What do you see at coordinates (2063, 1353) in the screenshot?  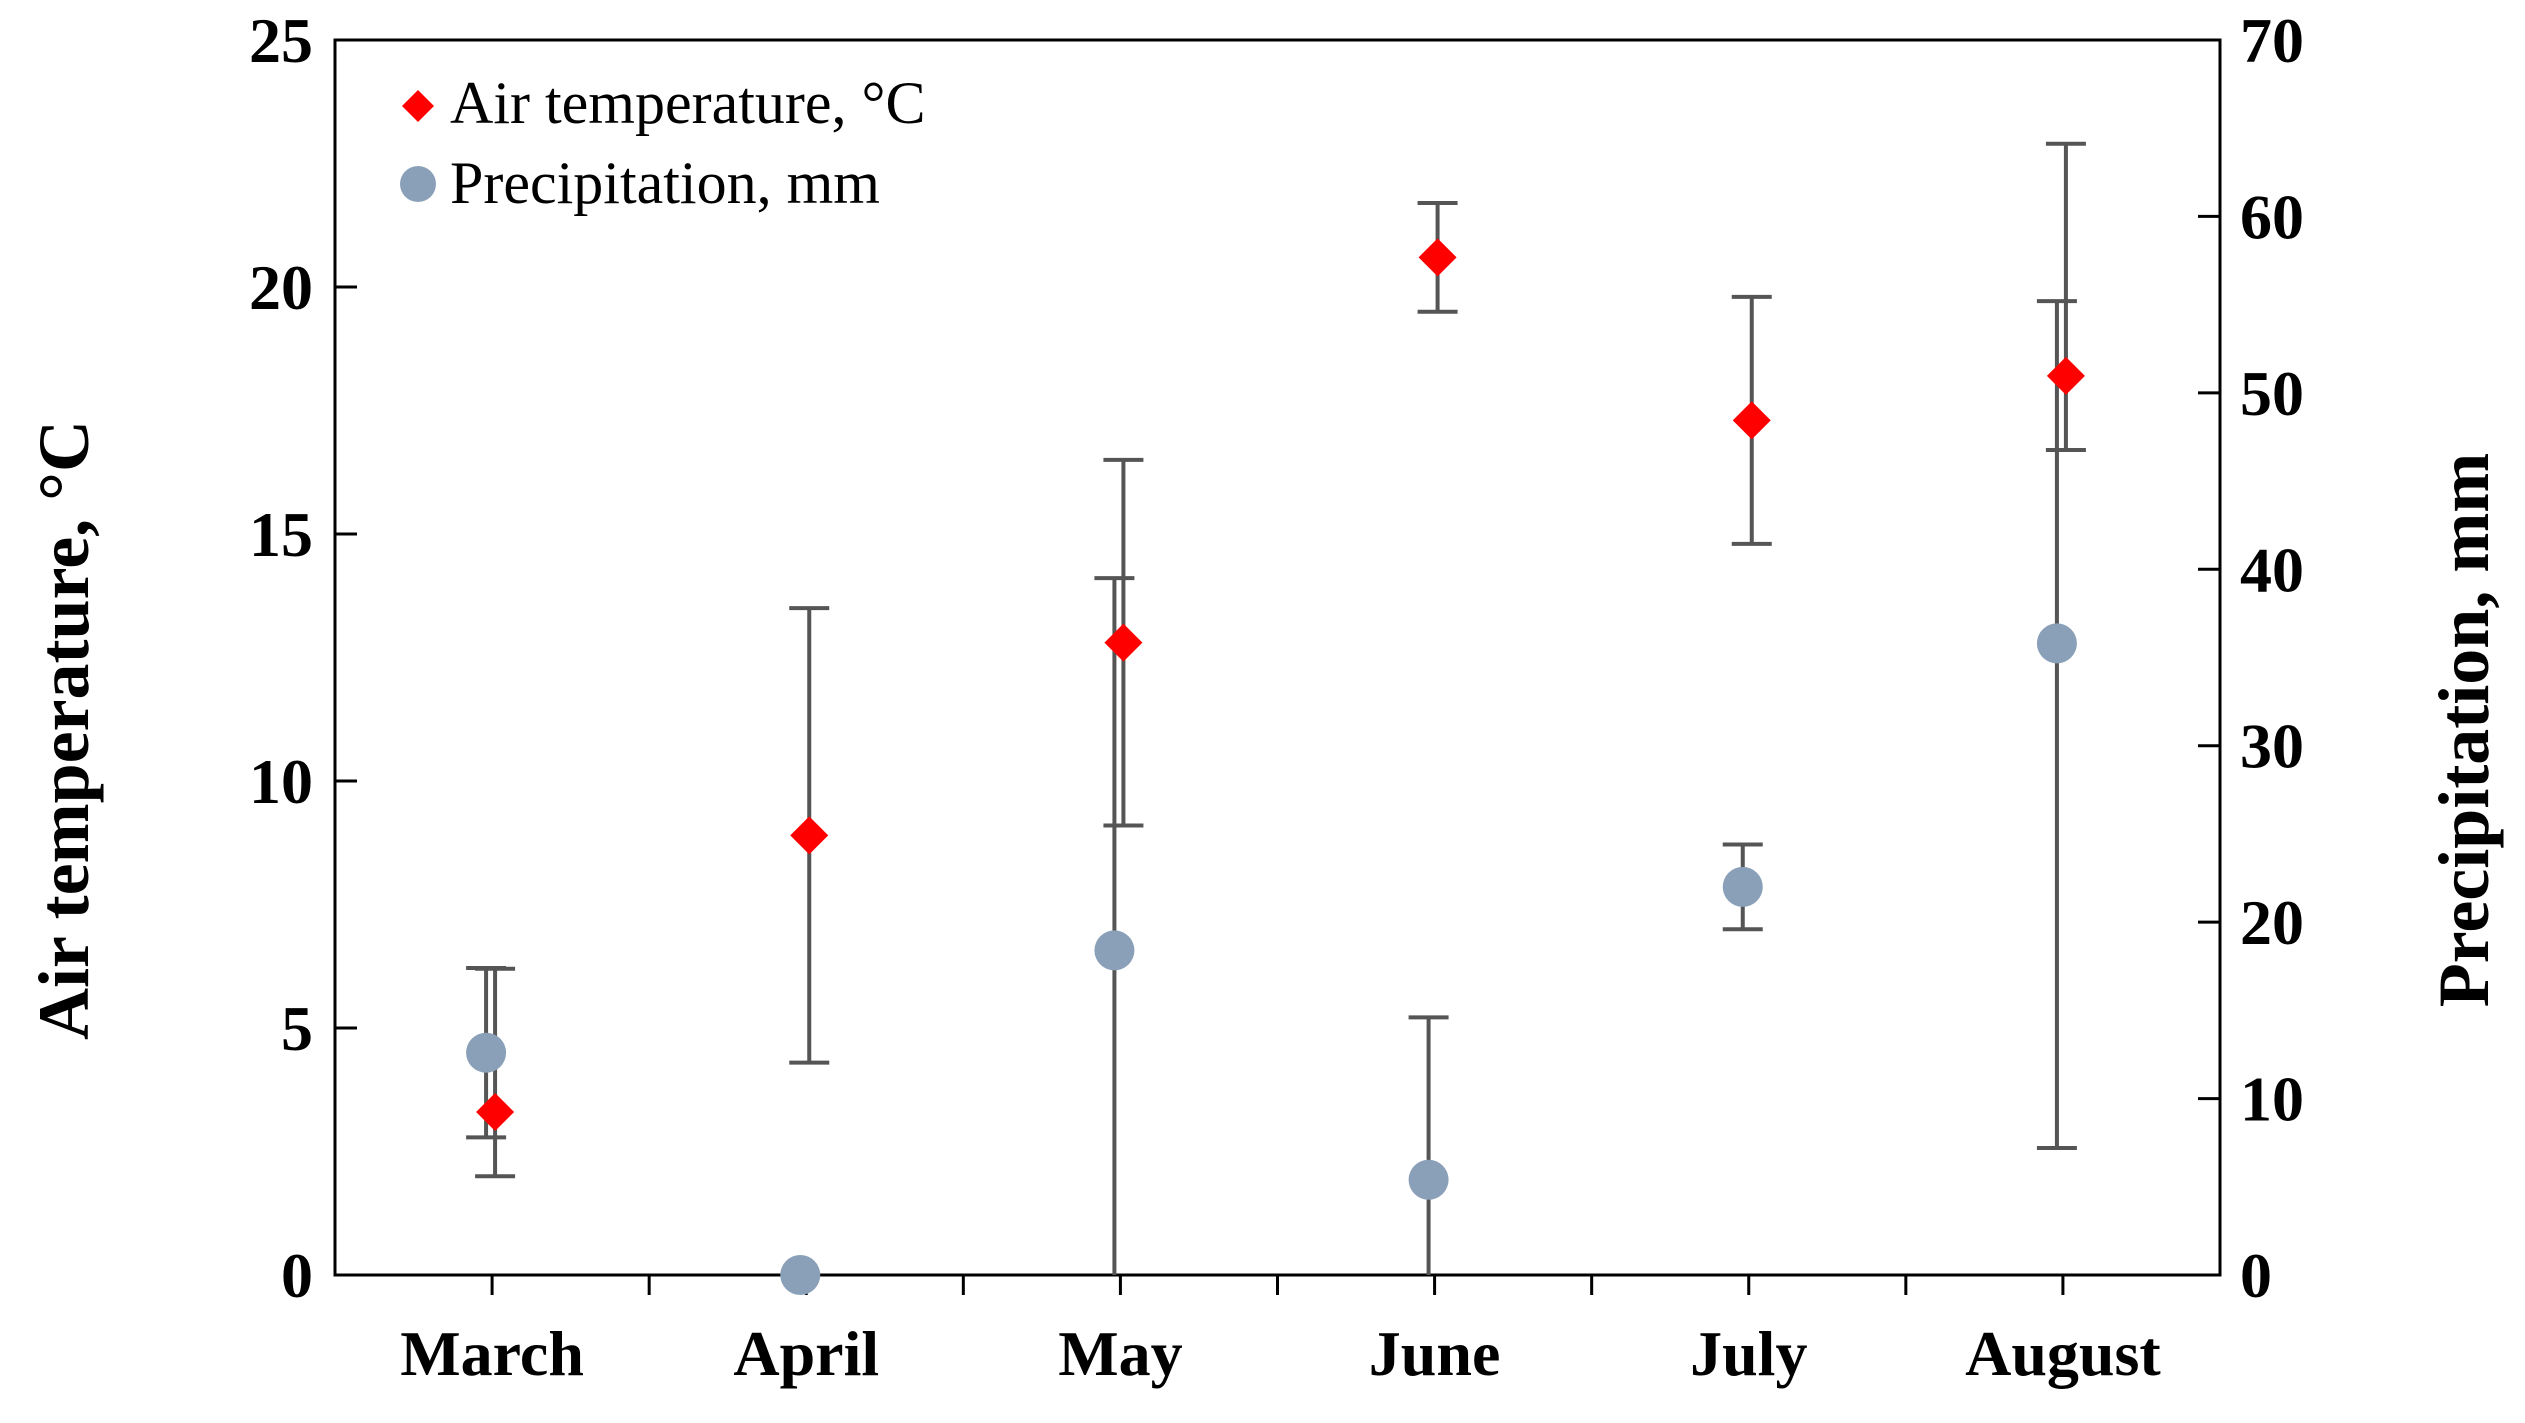 I see `x-axis-category-label: August` at bounding box center [2063, 1353].